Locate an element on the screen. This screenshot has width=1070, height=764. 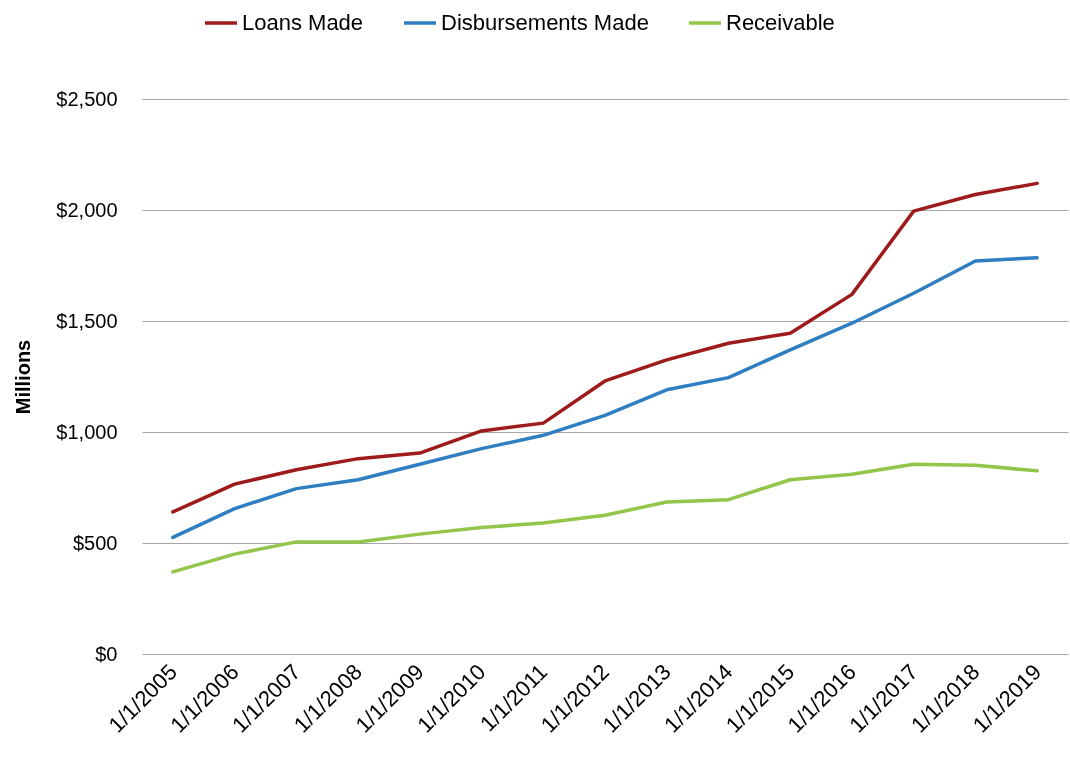
line-series is located at coordinates (605, 518).